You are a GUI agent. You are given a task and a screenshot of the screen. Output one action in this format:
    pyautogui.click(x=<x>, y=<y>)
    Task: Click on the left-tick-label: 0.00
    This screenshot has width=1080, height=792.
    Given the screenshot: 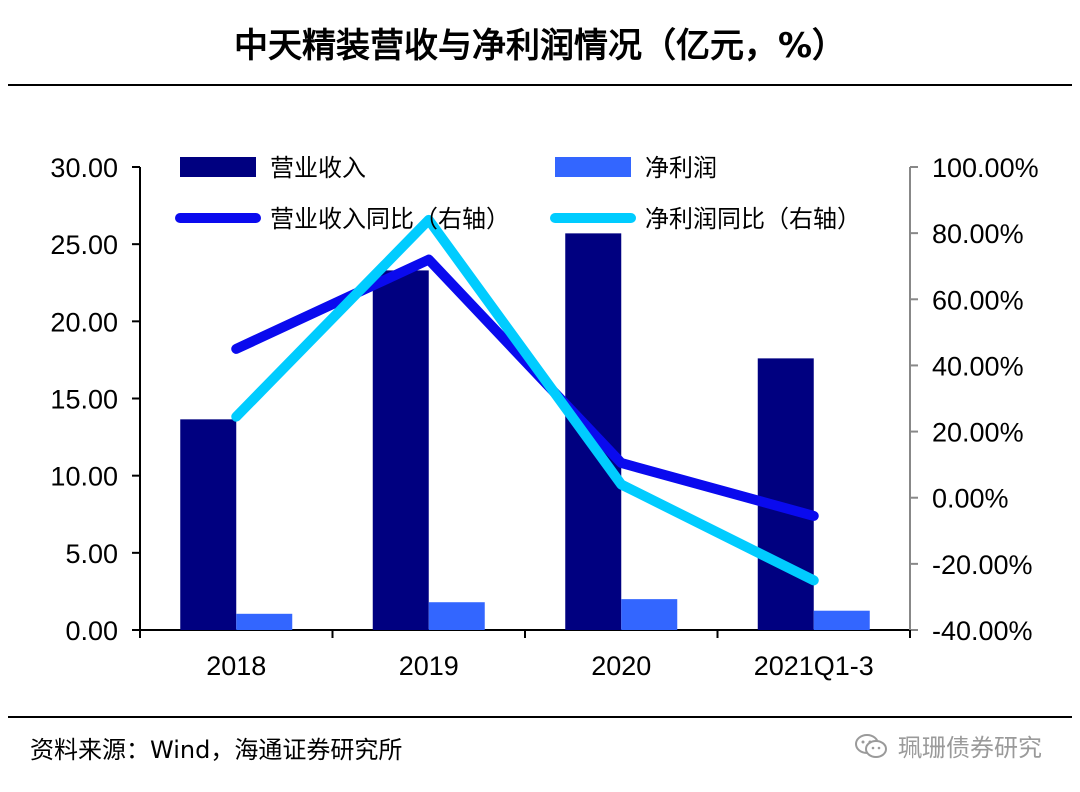 What is the action you would take?
    pyautogui.click(x=91, y=631)
    